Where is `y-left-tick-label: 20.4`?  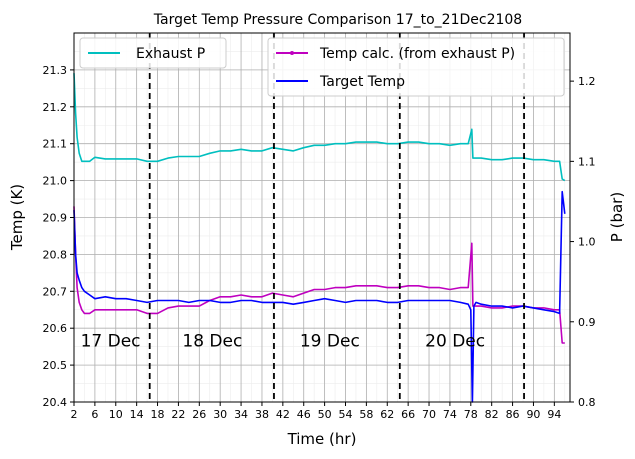 y-left-tick-label: 20.4 is located at coordinates (55, 402).